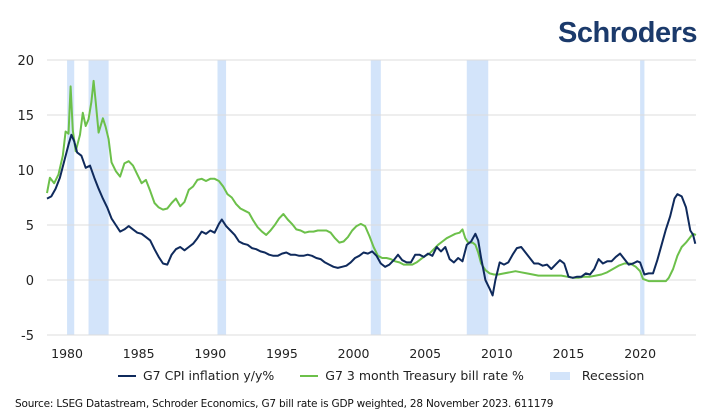  Describe the element at coordinates (497, 353) in the screenshot. I see `x-tick-label: 2010` at that location.